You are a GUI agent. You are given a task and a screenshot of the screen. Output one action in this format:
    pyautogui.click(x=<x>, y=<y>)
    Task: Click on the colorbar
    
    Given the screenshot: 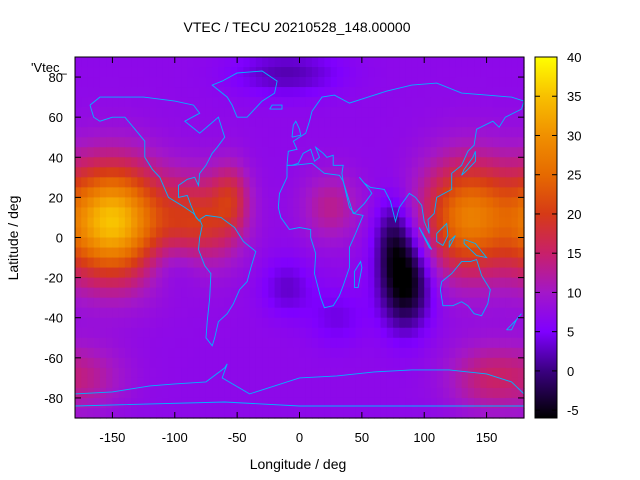 What is the action you would take?
    pyautogui.click(x=546, y=237)
    